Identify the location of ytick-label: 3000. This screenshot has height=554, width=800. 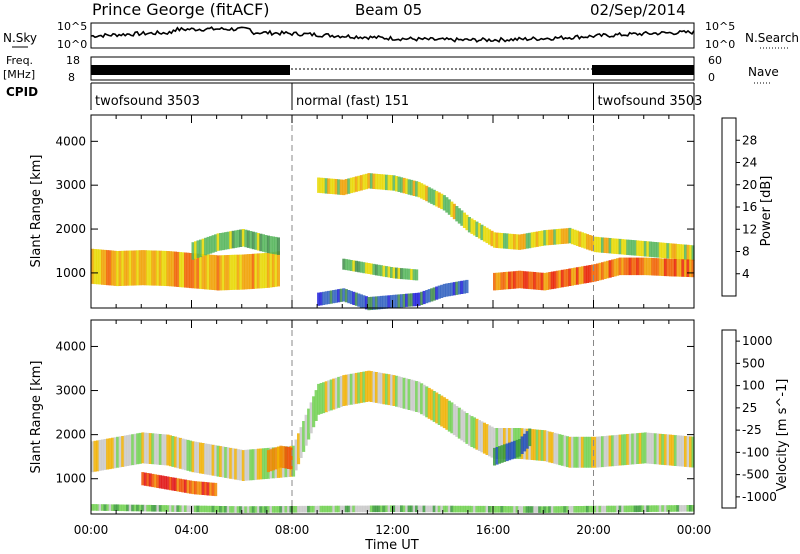
(70, 391).